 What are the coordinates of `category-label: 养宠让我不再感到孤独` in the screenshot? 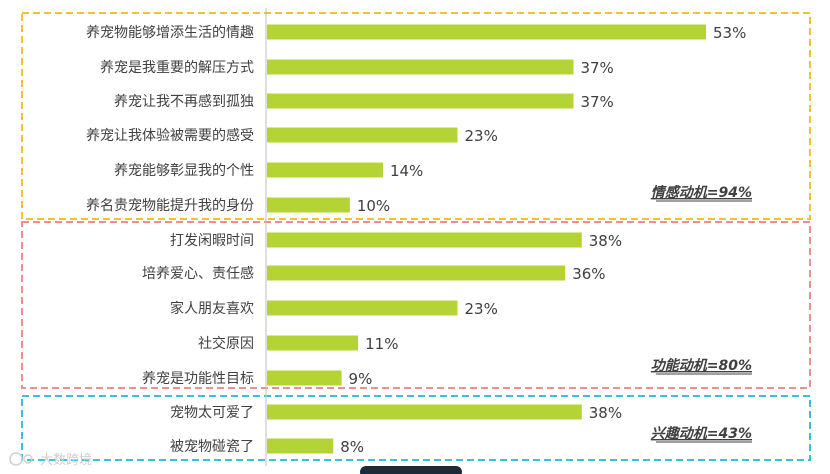 It's located at (184, 101).